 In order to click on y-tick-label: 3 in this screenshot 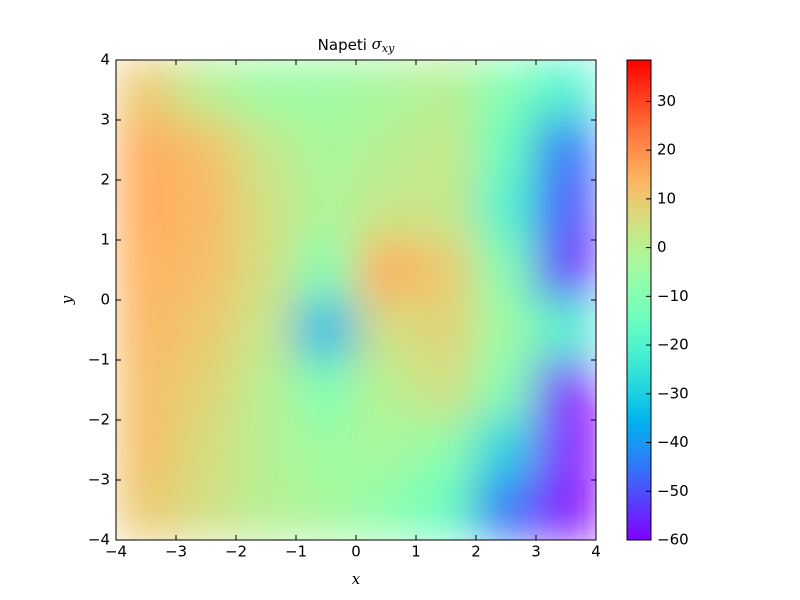, I will do `click(105, 120)`.